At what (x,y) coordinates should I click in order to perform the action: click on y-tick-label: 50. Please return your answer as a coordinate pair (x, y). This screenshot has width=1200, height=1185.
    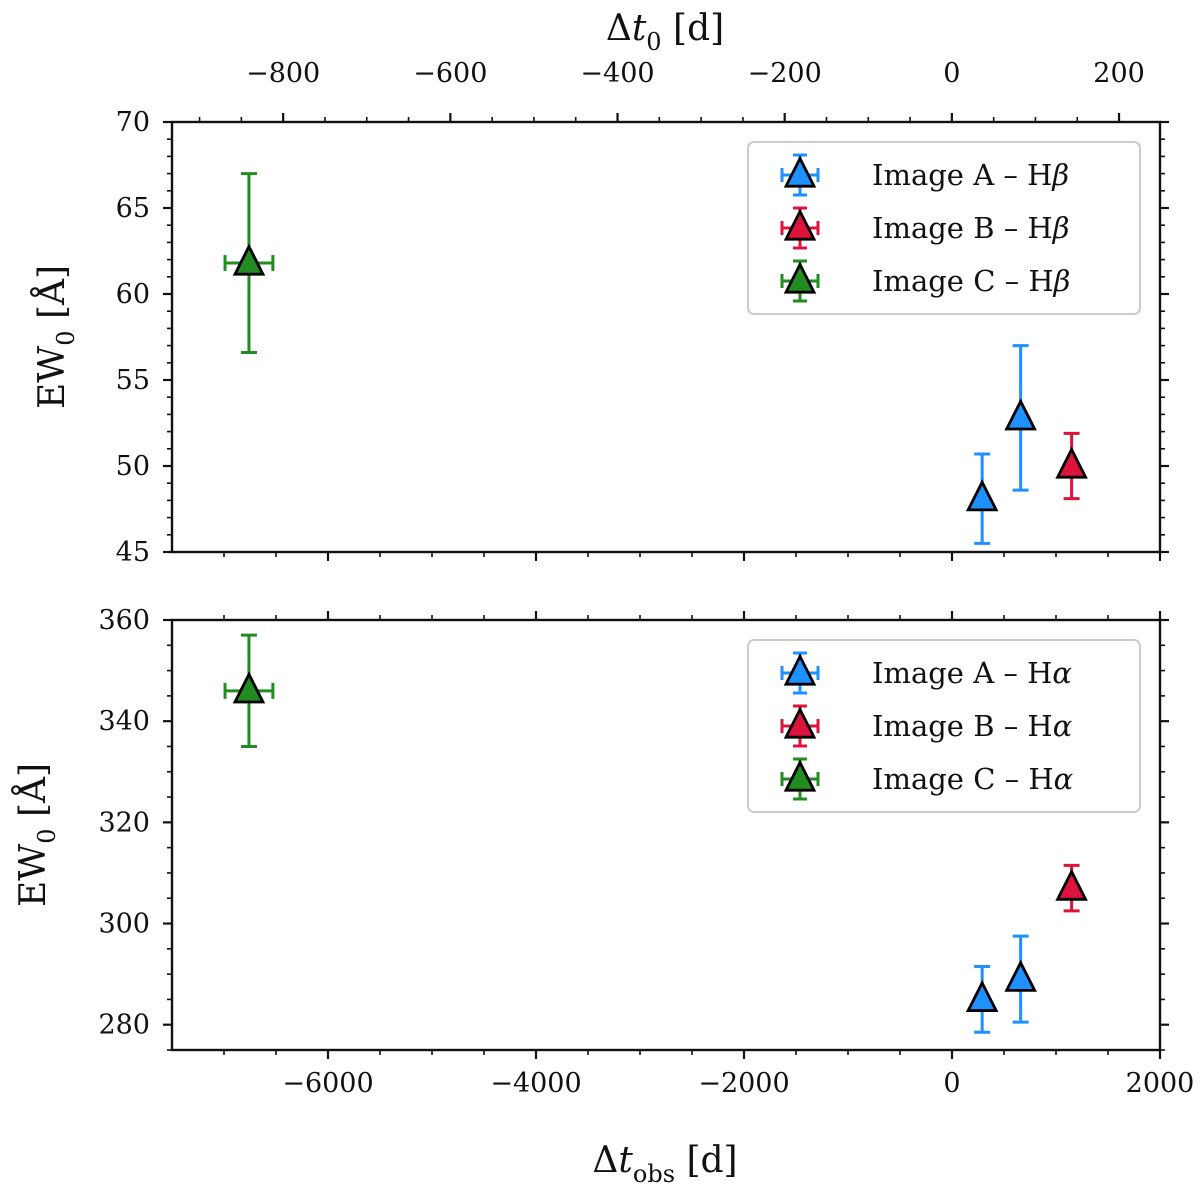
    Looking at the image, I should click on (133, 466).